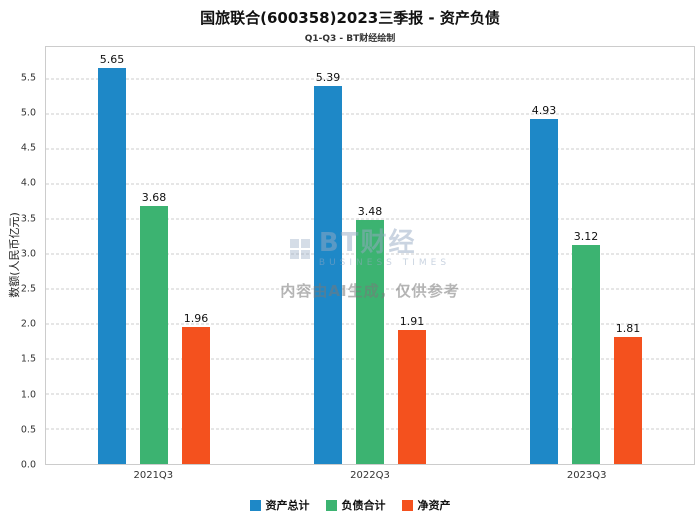 The width and height of the screenshot is (700, 524). What do you see at coordinates (154, 198) in the screenshot?
I see `bar-value-label: 3.68` at bounding box center [154, 198].